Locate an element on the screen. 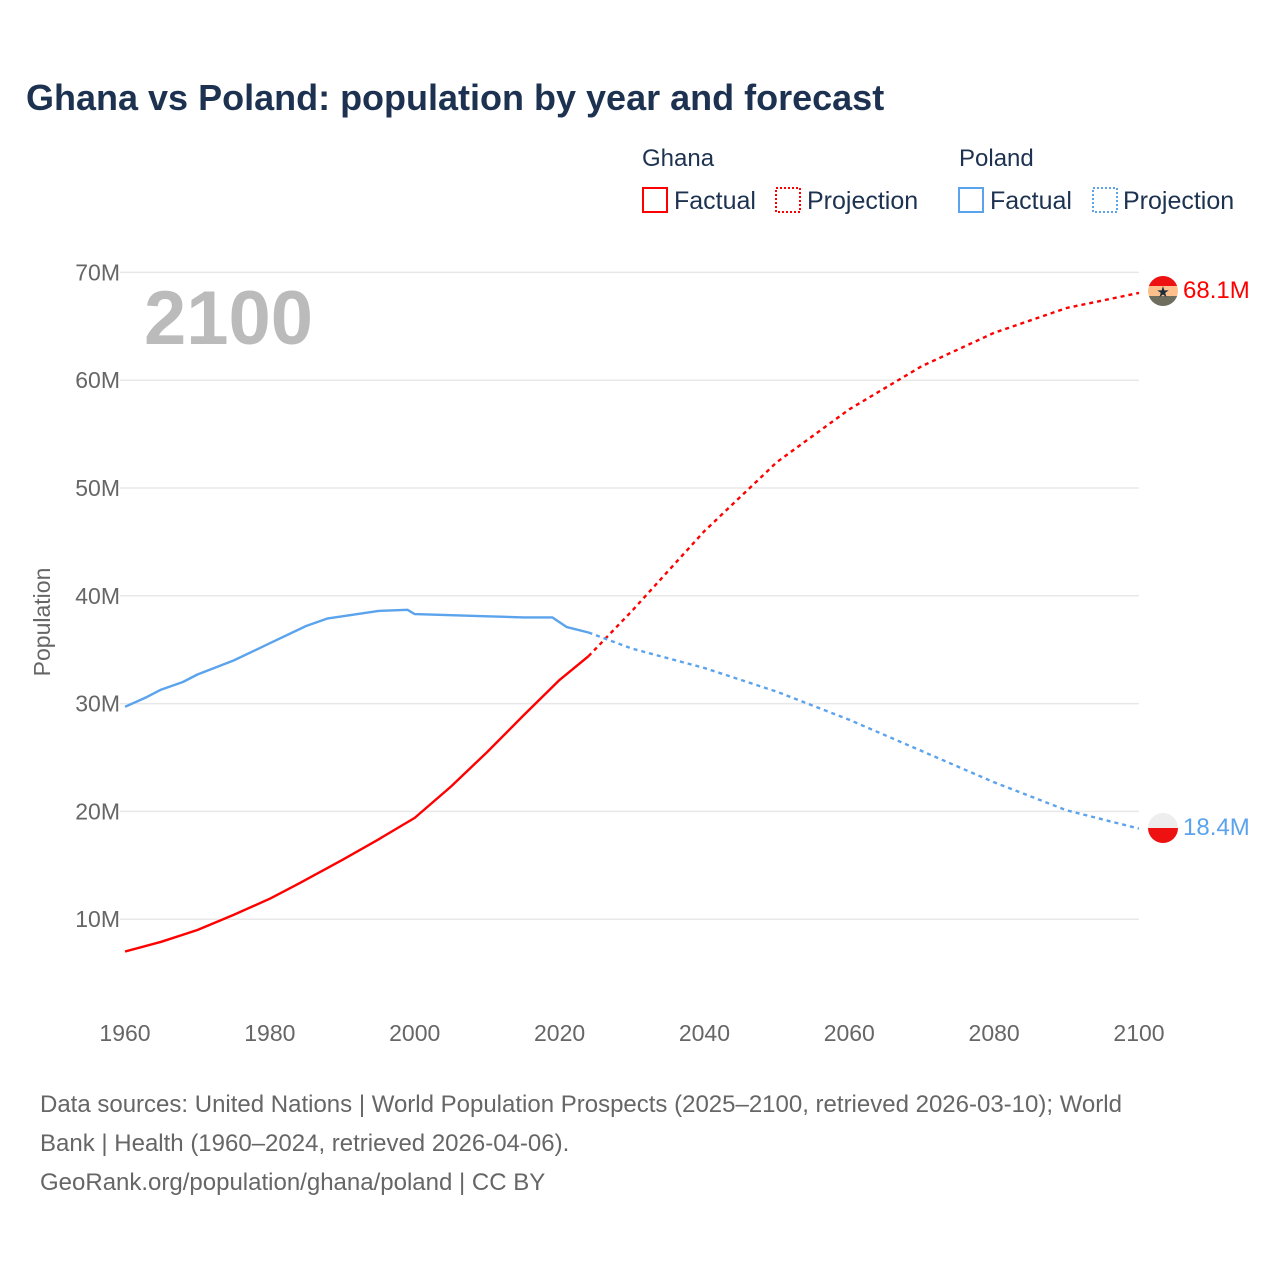 The image size is (1280, 1280). y-axis-ticks: 10M 20M 30M 40M 50M 60M 70M is located at coordinates (97, 595).